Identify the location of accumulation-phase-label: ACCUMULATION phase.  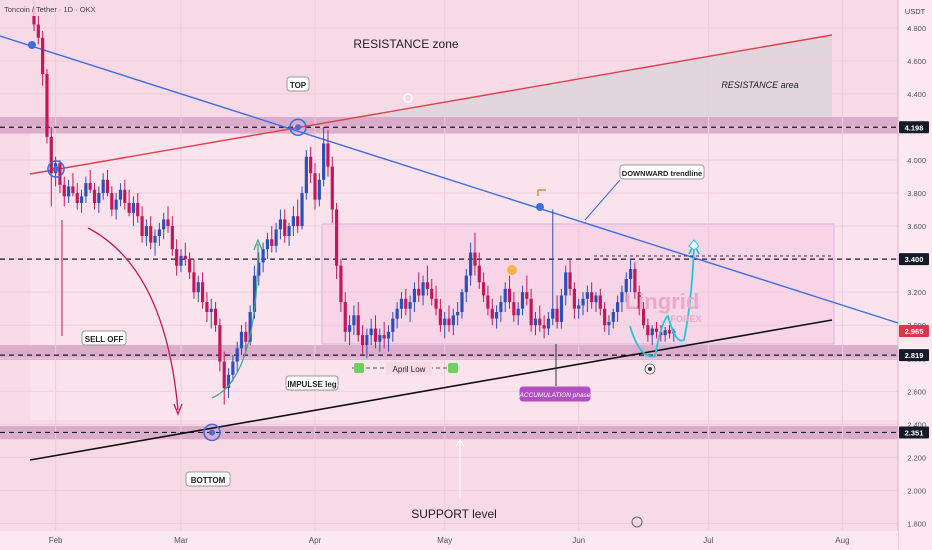
(554, 395).